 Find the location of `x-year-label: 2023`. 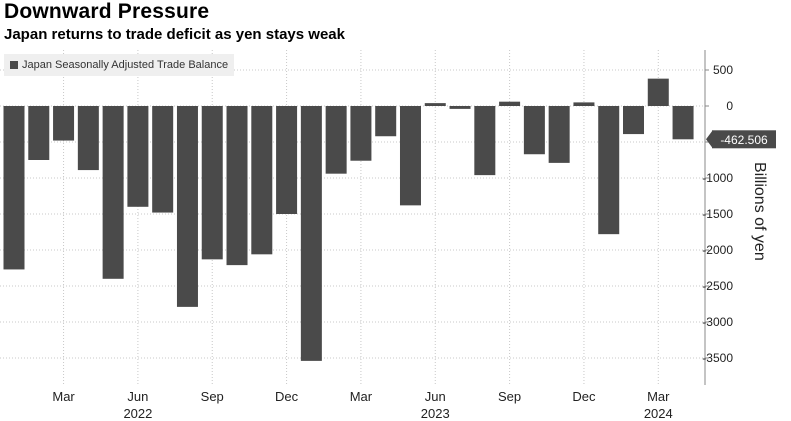

x-year-label: 2023 is located at coordinates (435, 413).